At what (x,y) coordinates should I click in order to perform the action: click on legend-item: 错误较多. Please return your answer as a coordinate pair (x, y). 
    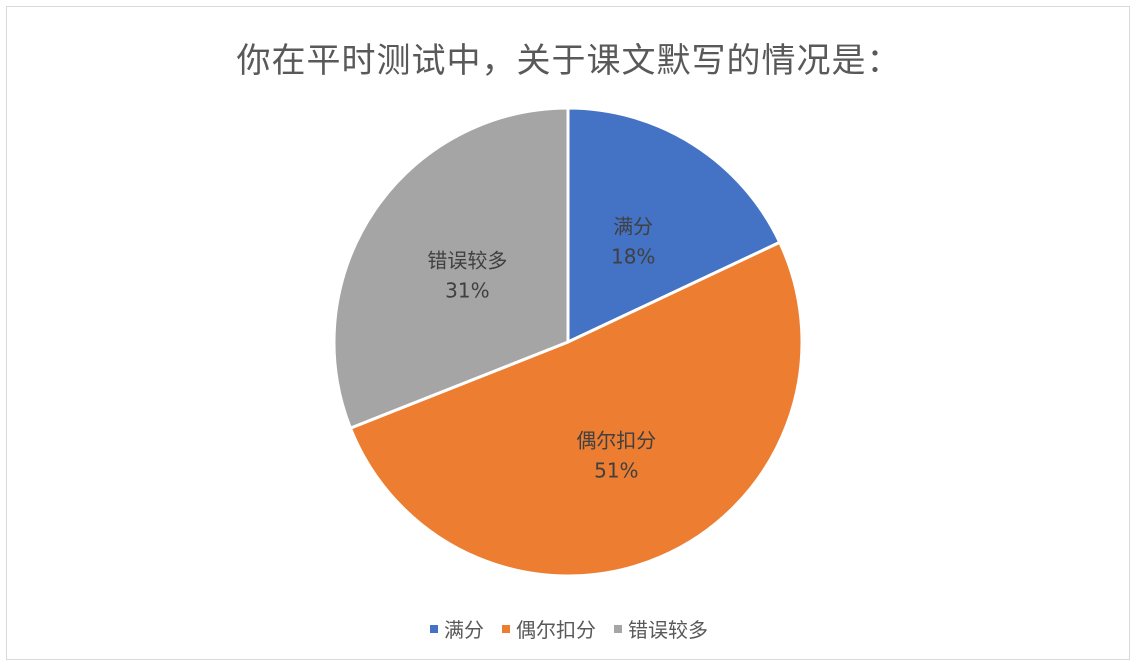
    Looking at the image, I should click on (661, 628).